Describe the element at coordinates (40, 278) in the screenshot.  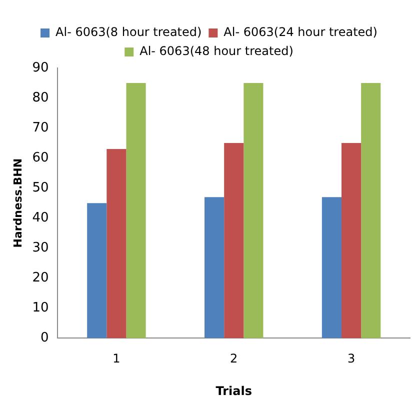
I see `y-tick-label: 20` at that location.